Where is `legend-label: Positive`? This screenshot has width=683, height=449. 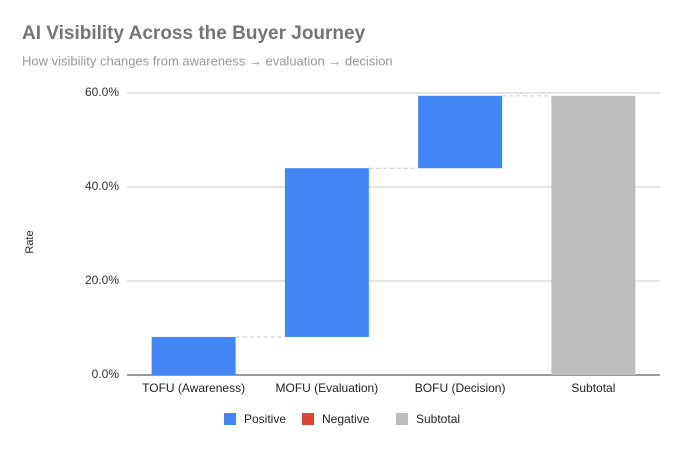 legend-label: Positive is located at coordinates (265, 419).